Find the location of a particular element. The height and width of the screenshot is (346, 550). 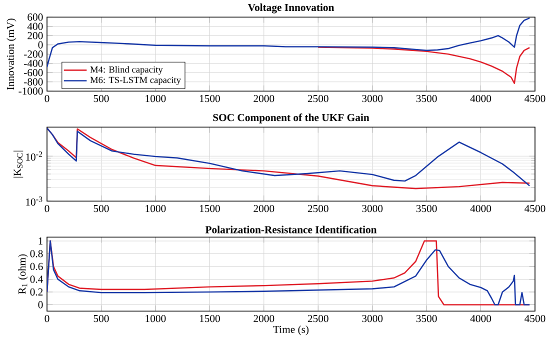

legend-label: M6: TS-LSTM capacity is located at coordinates (135, 80).